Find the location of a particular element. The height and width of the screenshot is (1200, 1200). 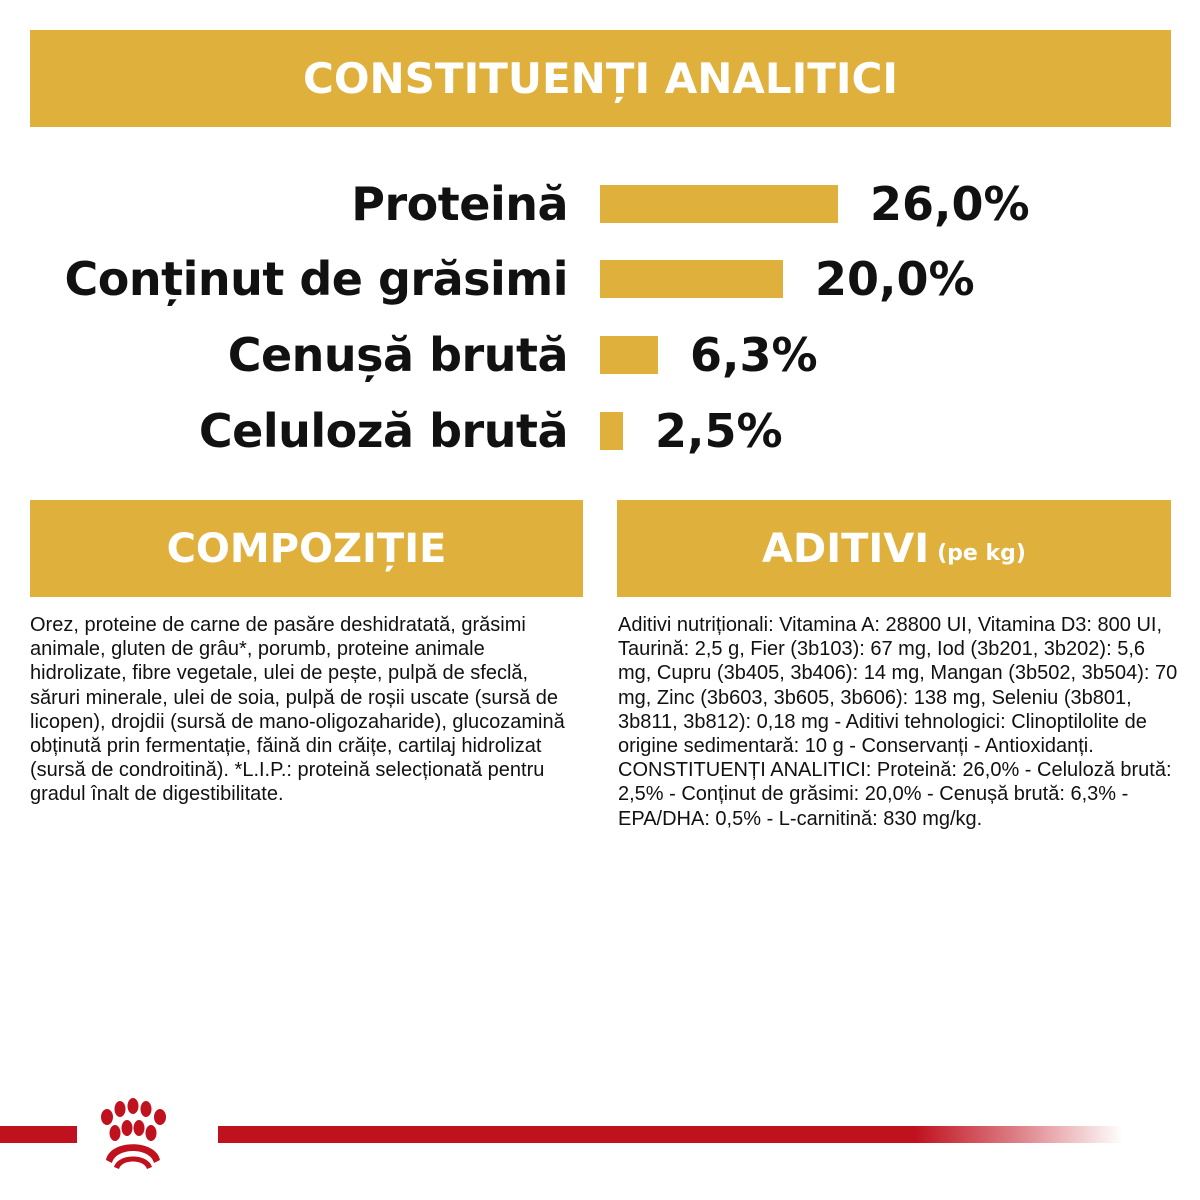

chart-row-label: Celuloză brută is located at coordinates (383, 431).